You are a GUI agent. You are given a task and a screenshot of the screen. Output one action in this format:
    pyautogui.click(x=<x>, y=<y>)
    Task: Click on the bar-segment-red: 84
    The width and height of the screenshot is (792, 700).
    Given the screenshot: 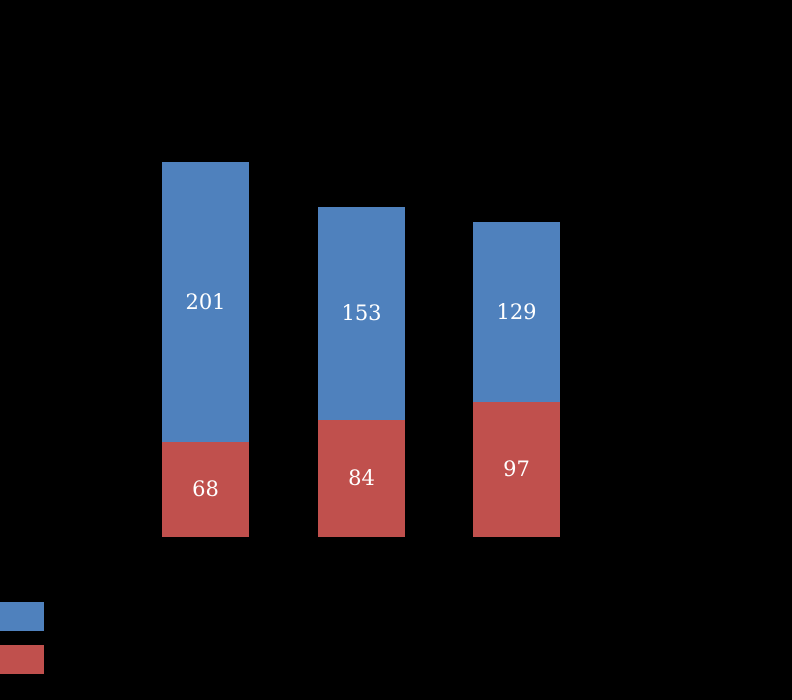 What is the action you would take?
    pyautogui.click(x=361, y=478)
    